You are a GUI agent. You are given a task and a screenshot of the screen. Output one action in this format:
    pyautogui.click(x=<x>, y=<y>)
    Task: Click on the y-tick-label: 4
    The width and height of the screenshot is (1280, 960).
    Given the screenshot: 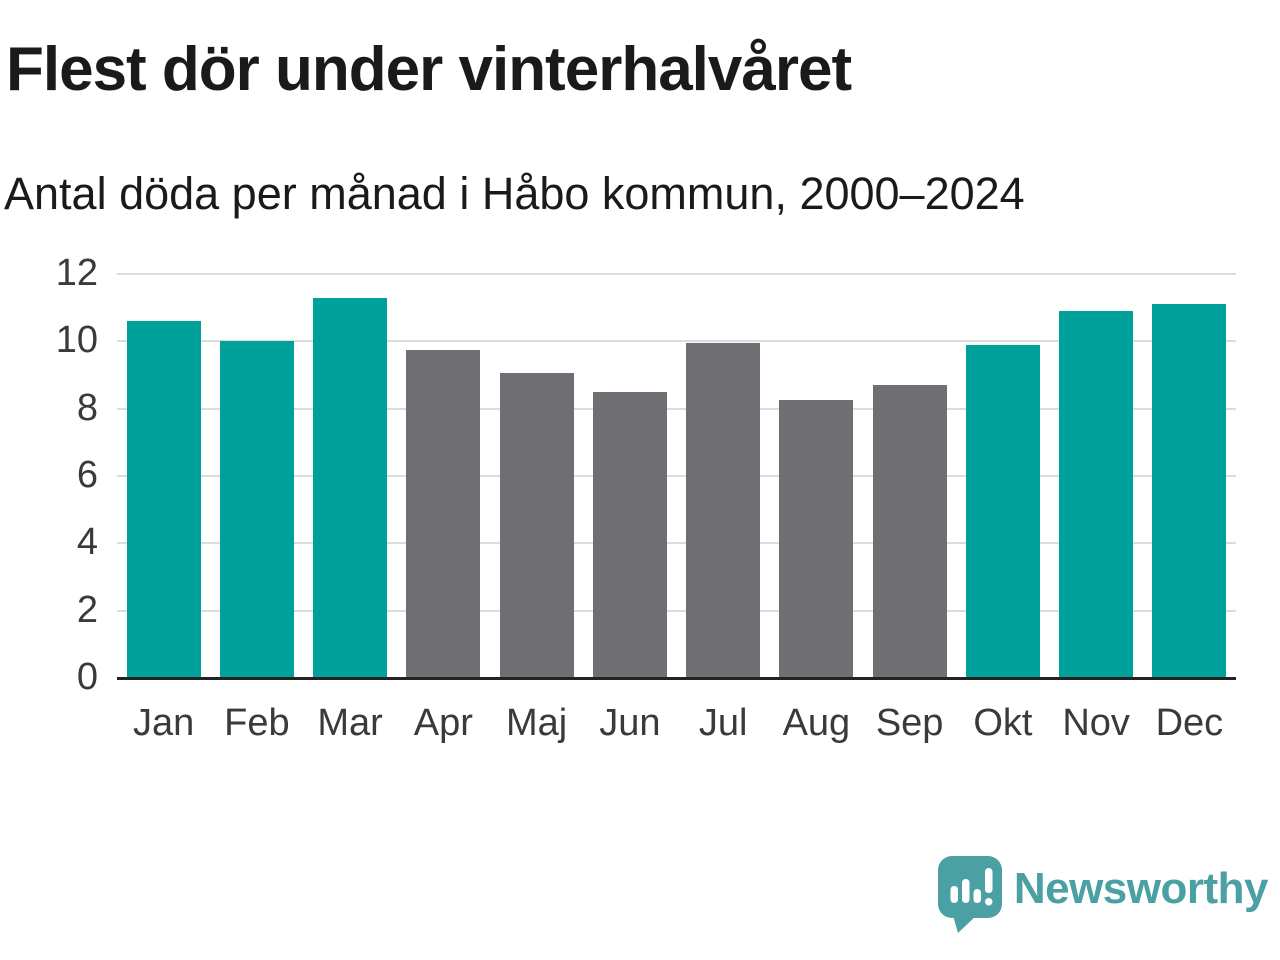 What is the action you would take?
    pyautogui.click(x=87, y=542)
    